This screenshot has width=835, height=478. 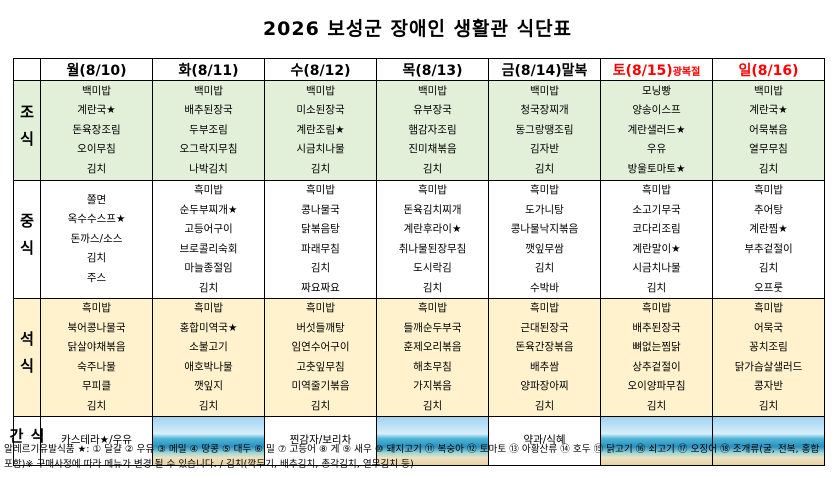 I want to click on meal-label: 중식, so click(x=27, y=239).